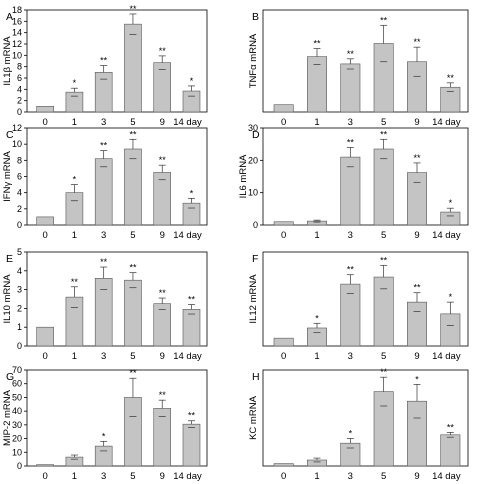 The height and width of the screenshot is (484, 484). Describe the element at coordinates (17, 33) in the screenshot. I see `y-tick-label: 14` at that location.